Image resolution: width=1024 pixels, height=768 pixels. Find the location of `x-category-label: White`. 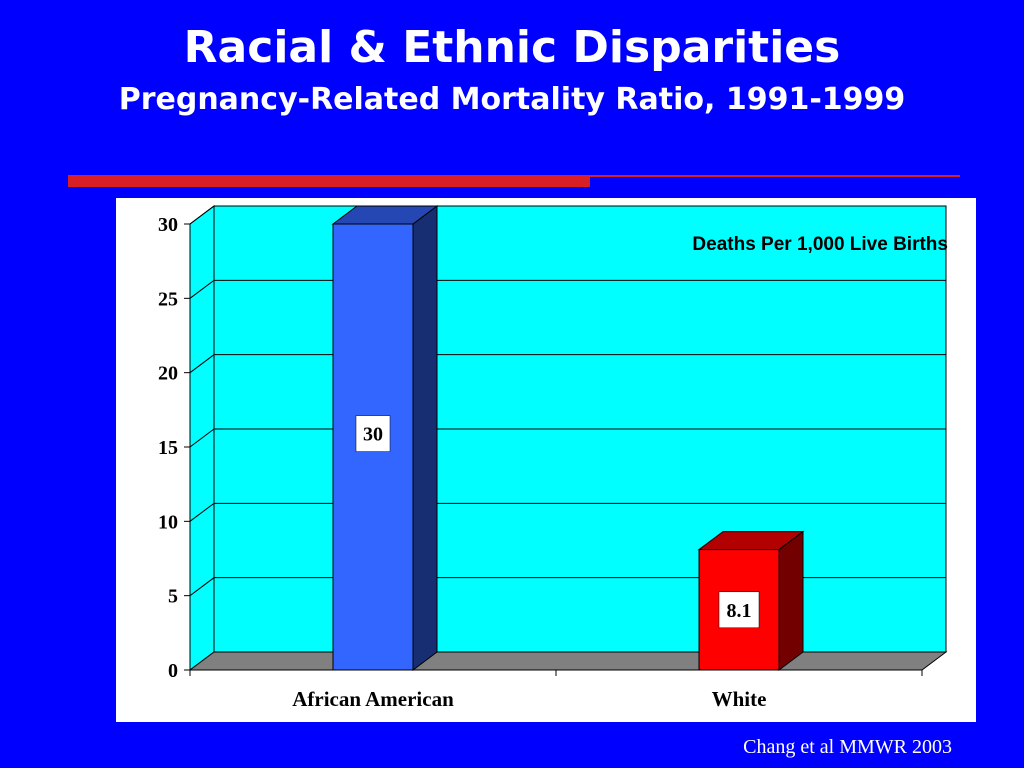

x-category-label: White is located at coordinates (739, 699).